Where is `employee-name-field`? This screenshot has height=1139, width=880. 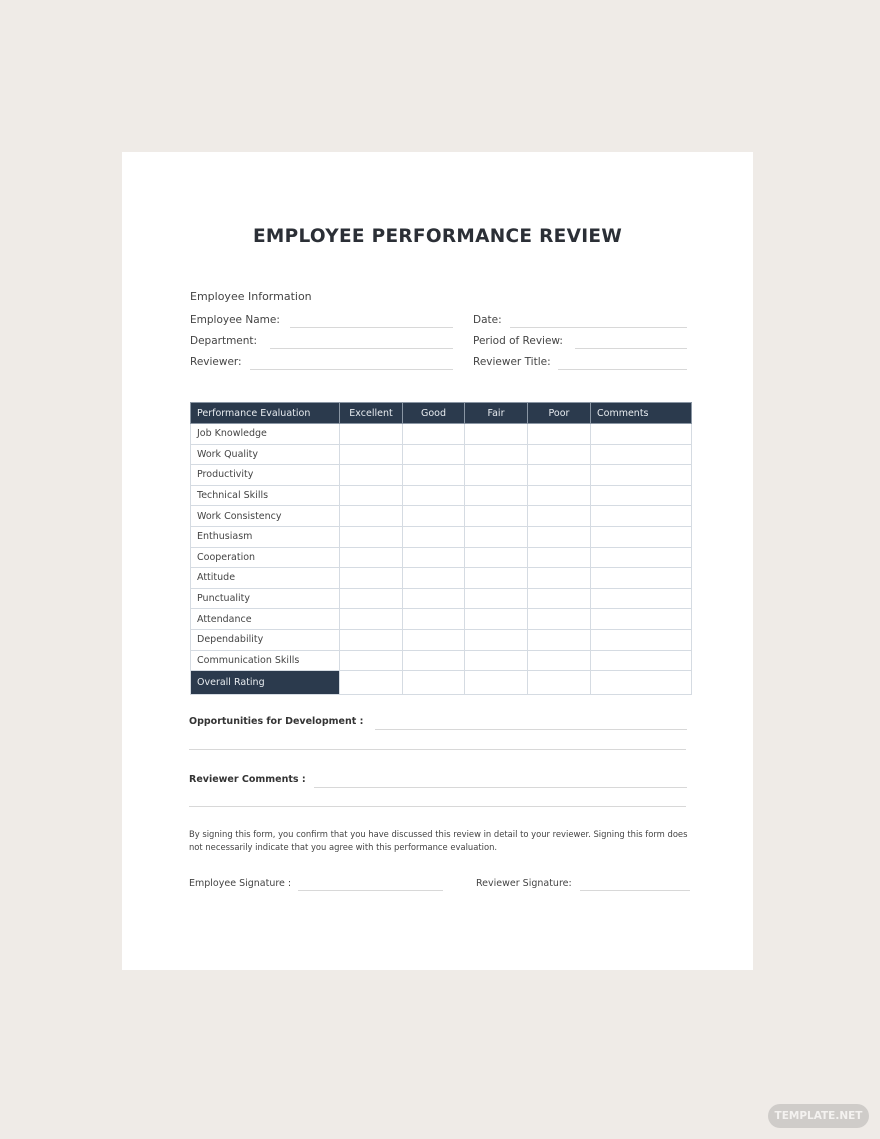 employee-name-field is located at coordinates (371, 327).